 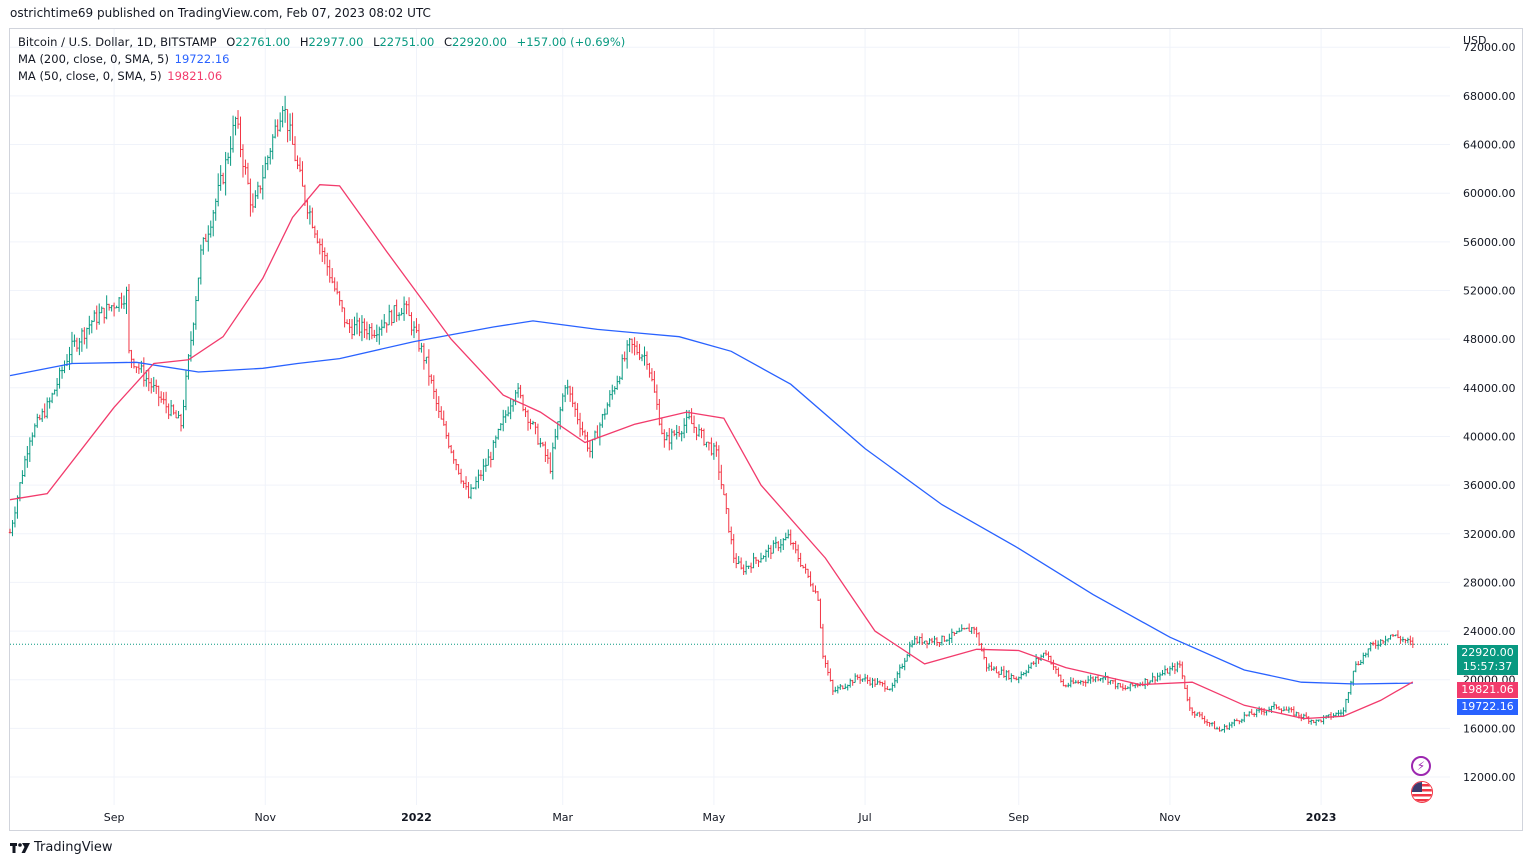 What do you see at coordinates (117, 42) in the screenshot?
I see `symbol-title: Bitcoin / U.S. Dollar, 1D, BITSTAMP` at bounding box center [117, 42].